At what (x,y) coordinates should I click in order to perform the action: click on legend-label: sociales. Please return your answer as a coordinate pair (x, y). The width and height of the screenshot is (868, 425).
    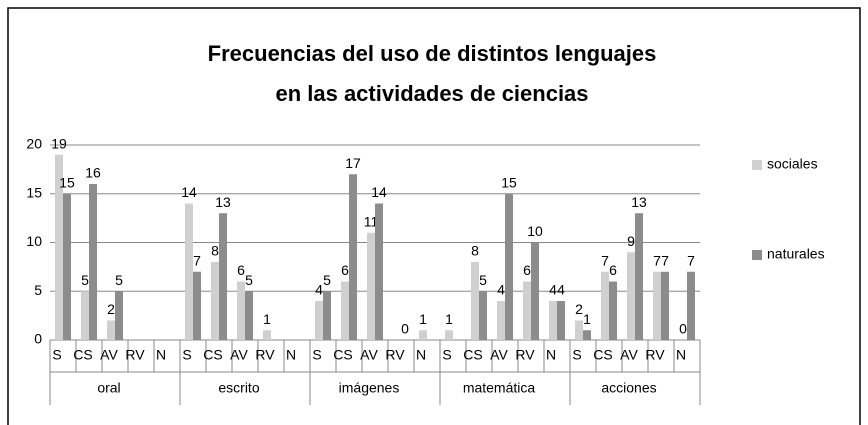
    Looking at the image, I should click on (792, 164).